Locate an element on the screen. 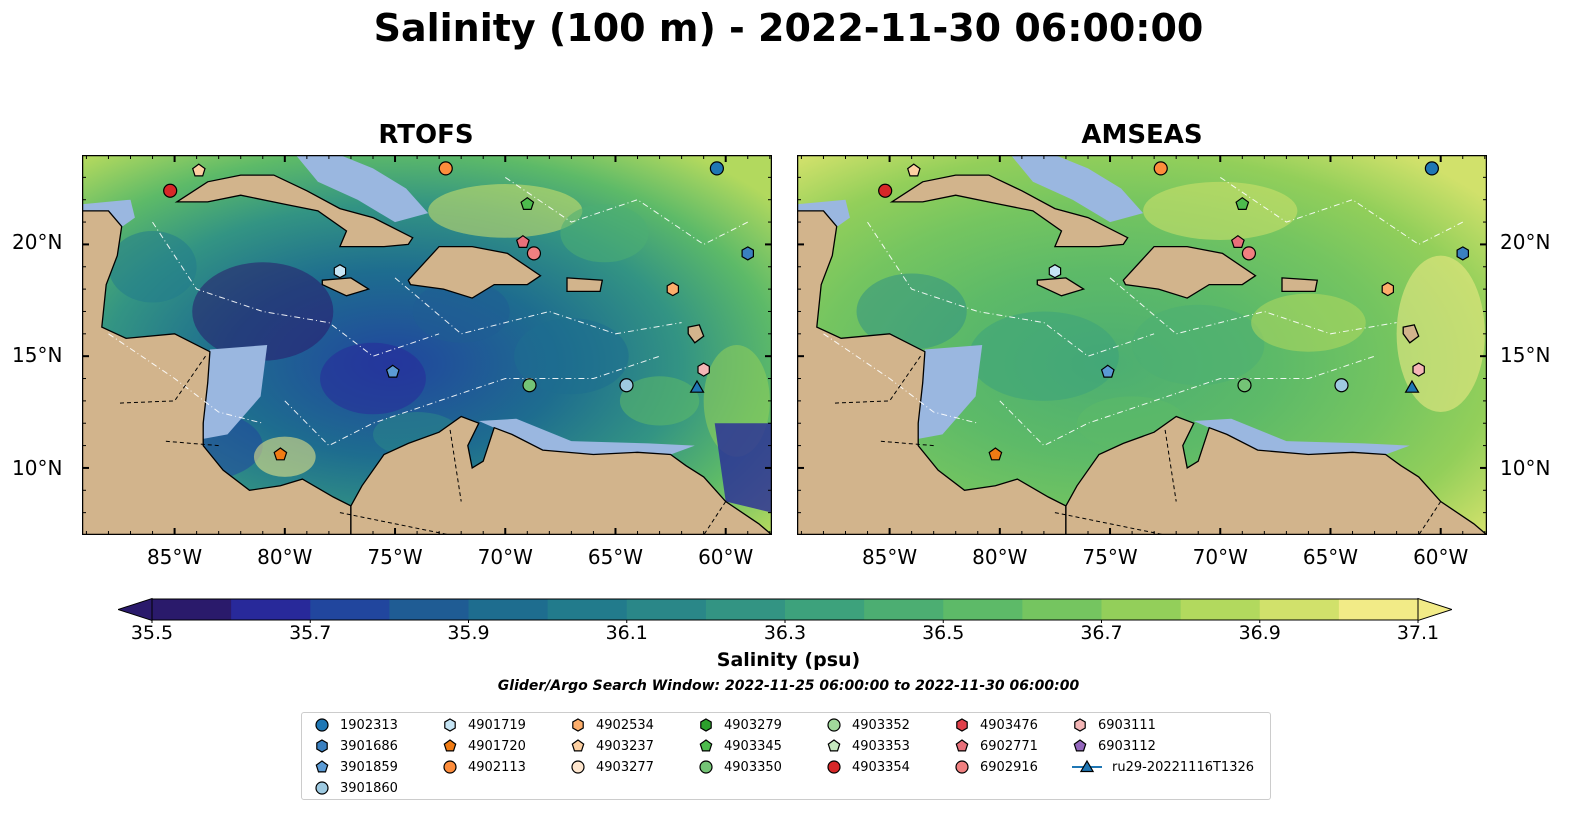 This screenshot has height=827, width=1577. figure-title: Salinity (100 m) - 2022-11-30 06:00:00 is located at coordinates (788, 28).